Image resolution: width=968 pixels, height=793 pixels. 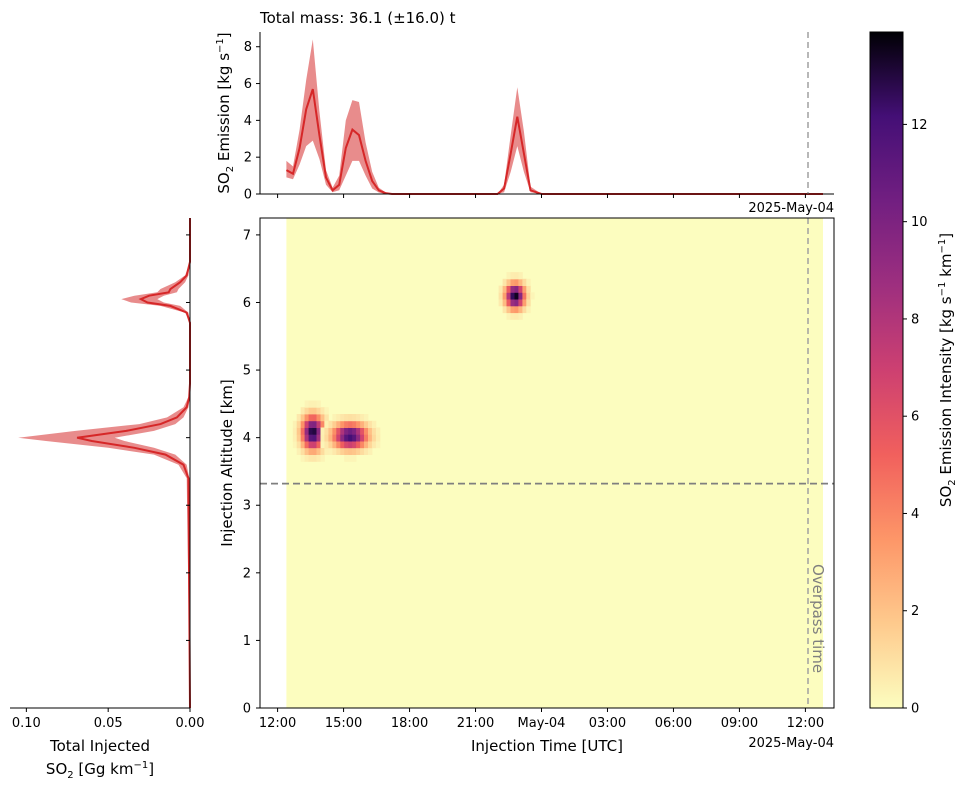 I want to click on colorbar-tick-label: 12, so click(x=919, y=125).